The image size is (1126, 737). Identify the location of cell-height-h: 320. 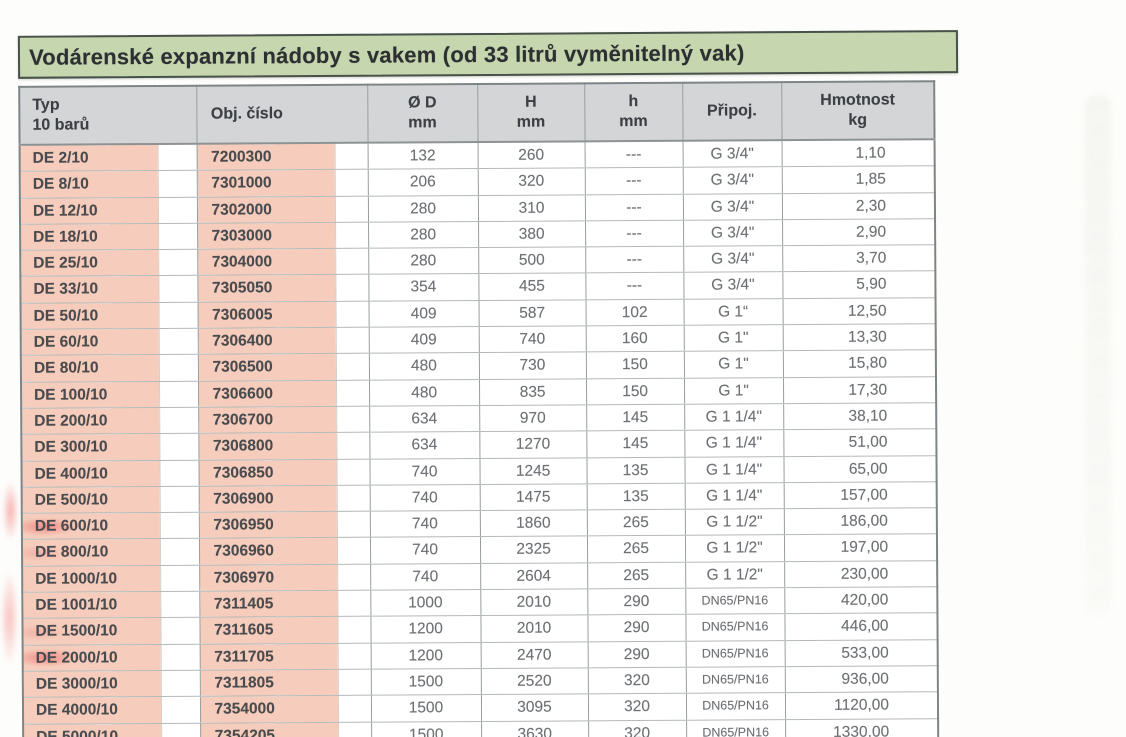
(636, 681).